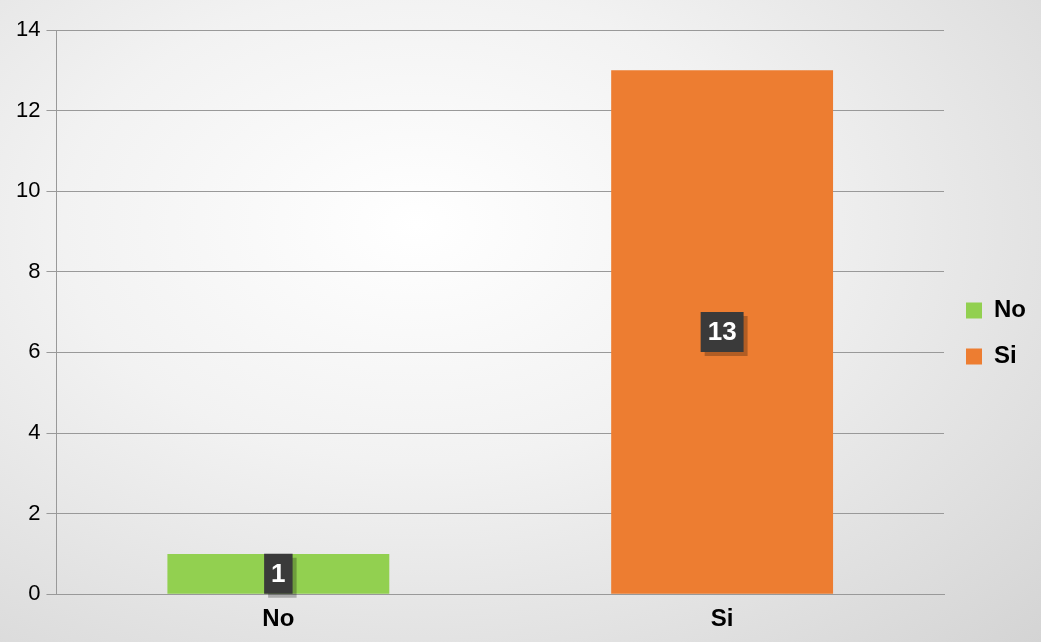 This screenshot has height=642, width=1041. I want to click on y-tick-label: 14, so click(28, 29).